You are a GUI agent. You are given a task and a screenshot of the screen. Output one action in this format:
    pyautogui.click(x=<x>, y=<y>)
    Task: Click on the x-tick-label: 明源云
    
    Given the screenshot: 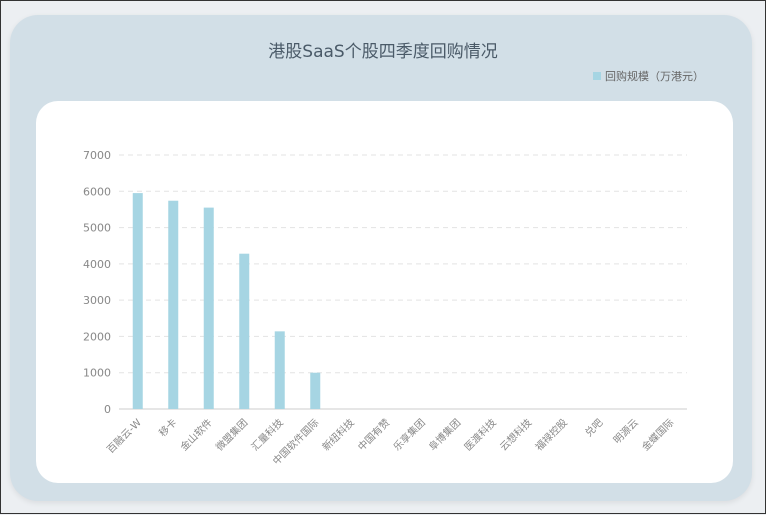 What is the action you would take?
    pyautogui.click(x=625, y=431)
    